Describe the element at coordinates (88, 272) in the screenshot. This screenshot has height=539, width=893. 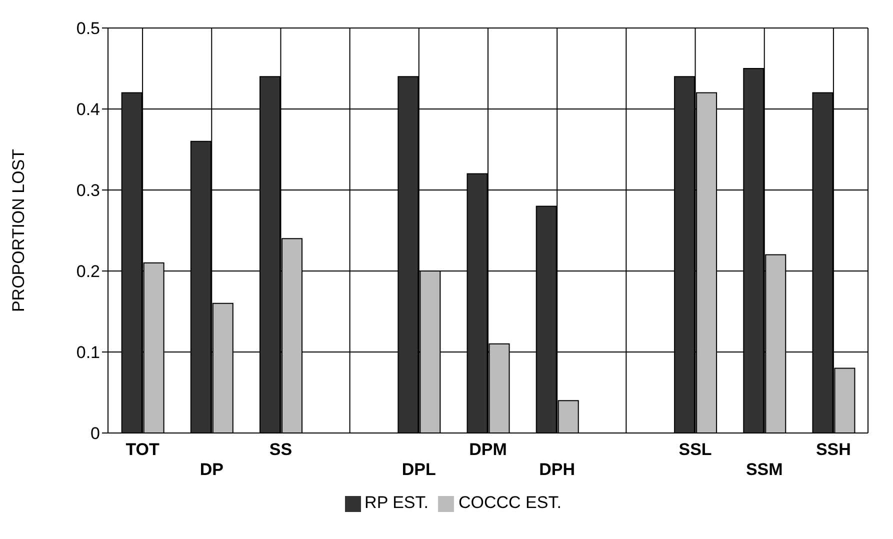
I see `y-tick-label: 0.2` at that location.